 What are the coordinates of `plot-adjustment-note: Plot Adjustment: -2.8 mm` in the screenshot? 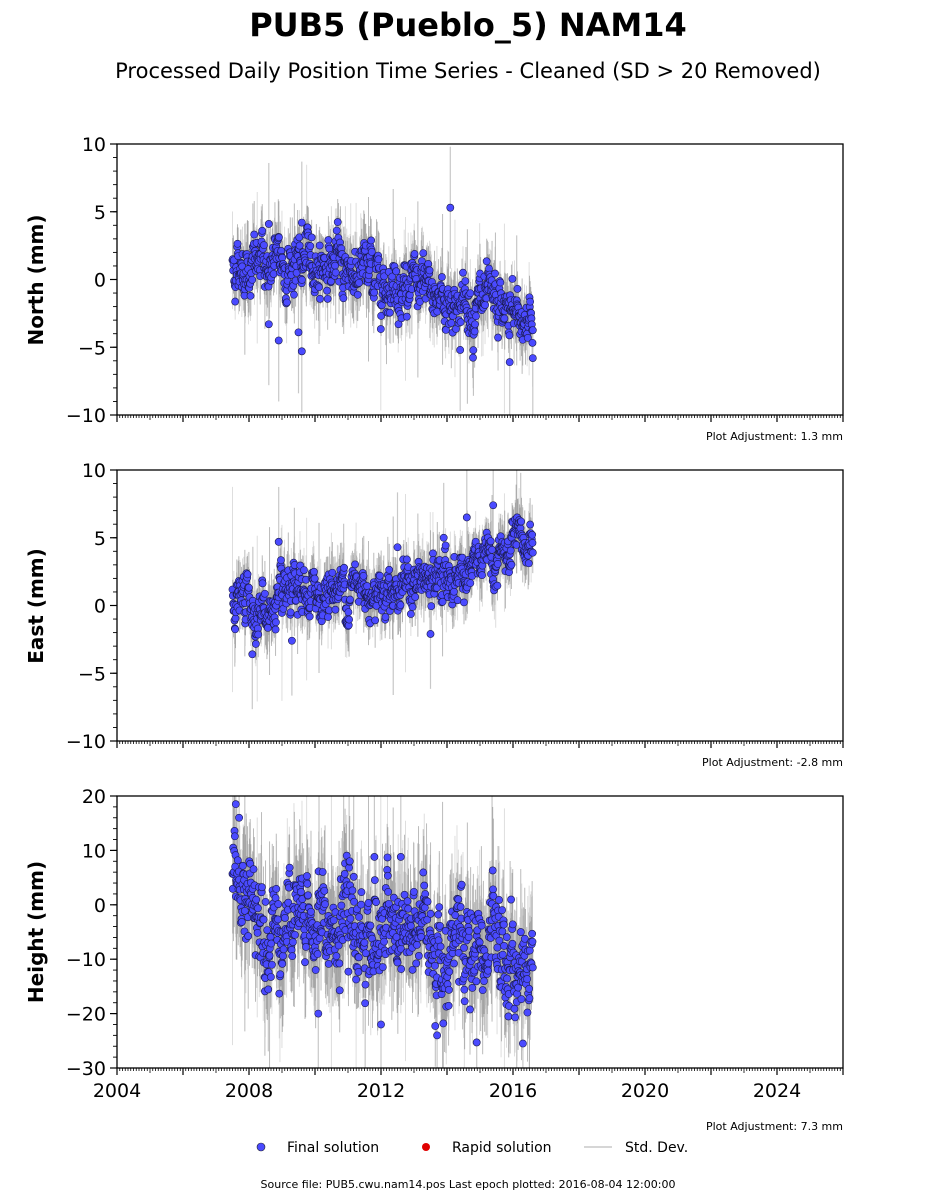 It's located at (772, 762).